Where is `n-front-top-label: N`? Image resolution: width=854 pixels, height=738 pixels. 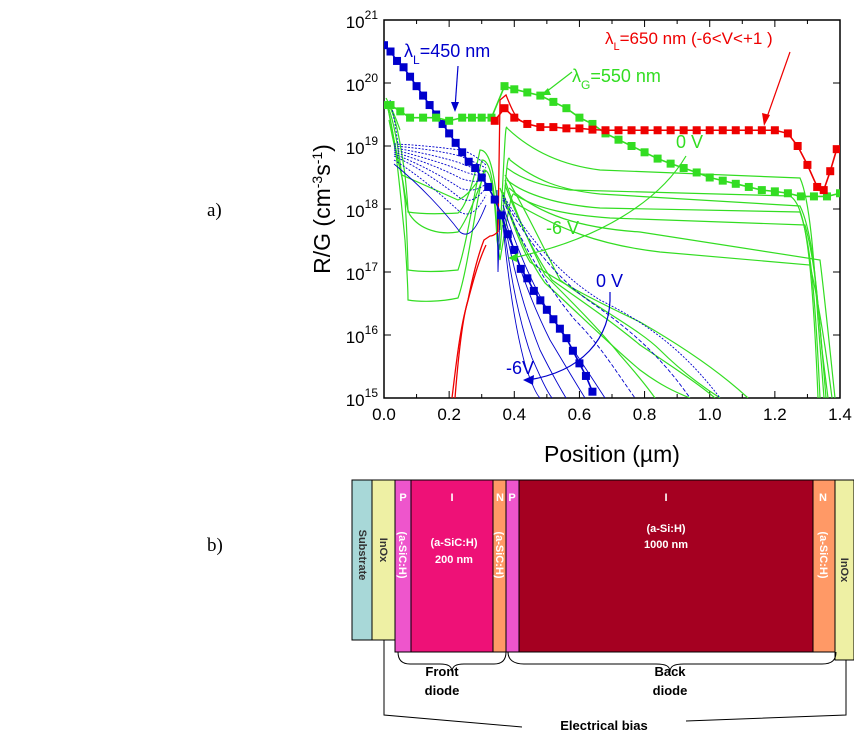
n-front-top-label: N is located at coordinates (500, 498).